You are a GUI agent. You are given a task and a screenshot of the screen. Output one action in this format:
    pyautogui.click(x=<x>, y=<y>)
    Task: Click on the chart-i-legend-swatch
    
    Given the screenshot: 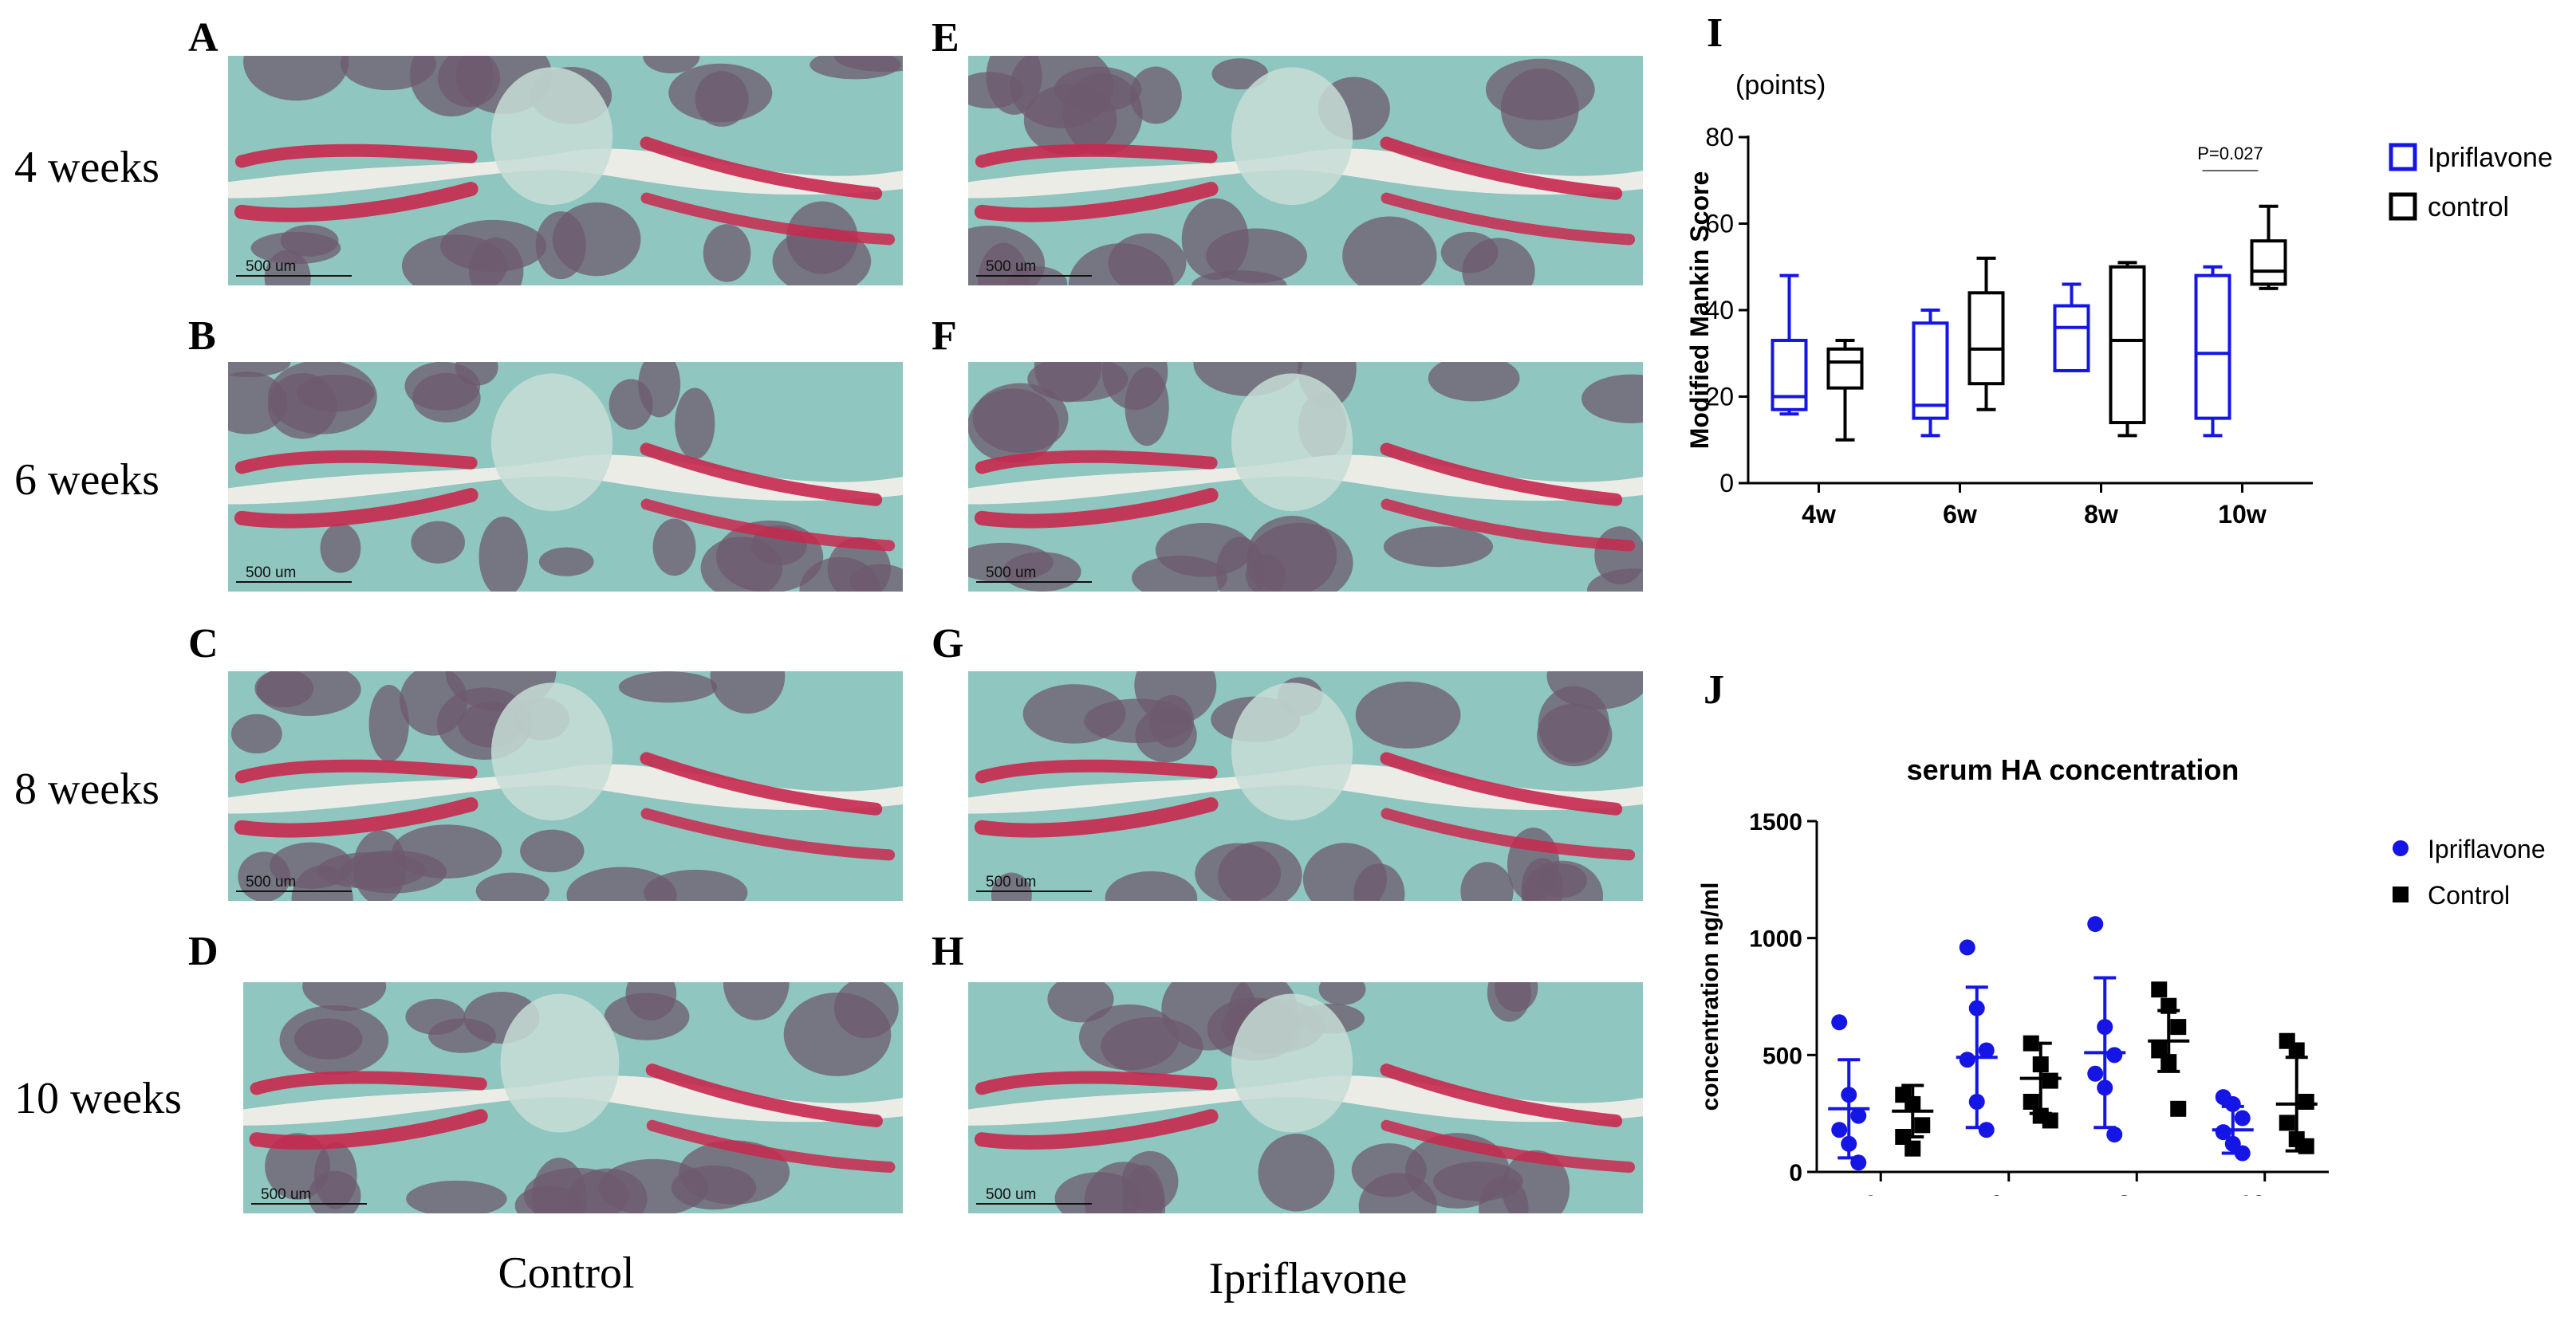 What is the action you would take?
    pyautogui.click(x=2403, y=206)
    